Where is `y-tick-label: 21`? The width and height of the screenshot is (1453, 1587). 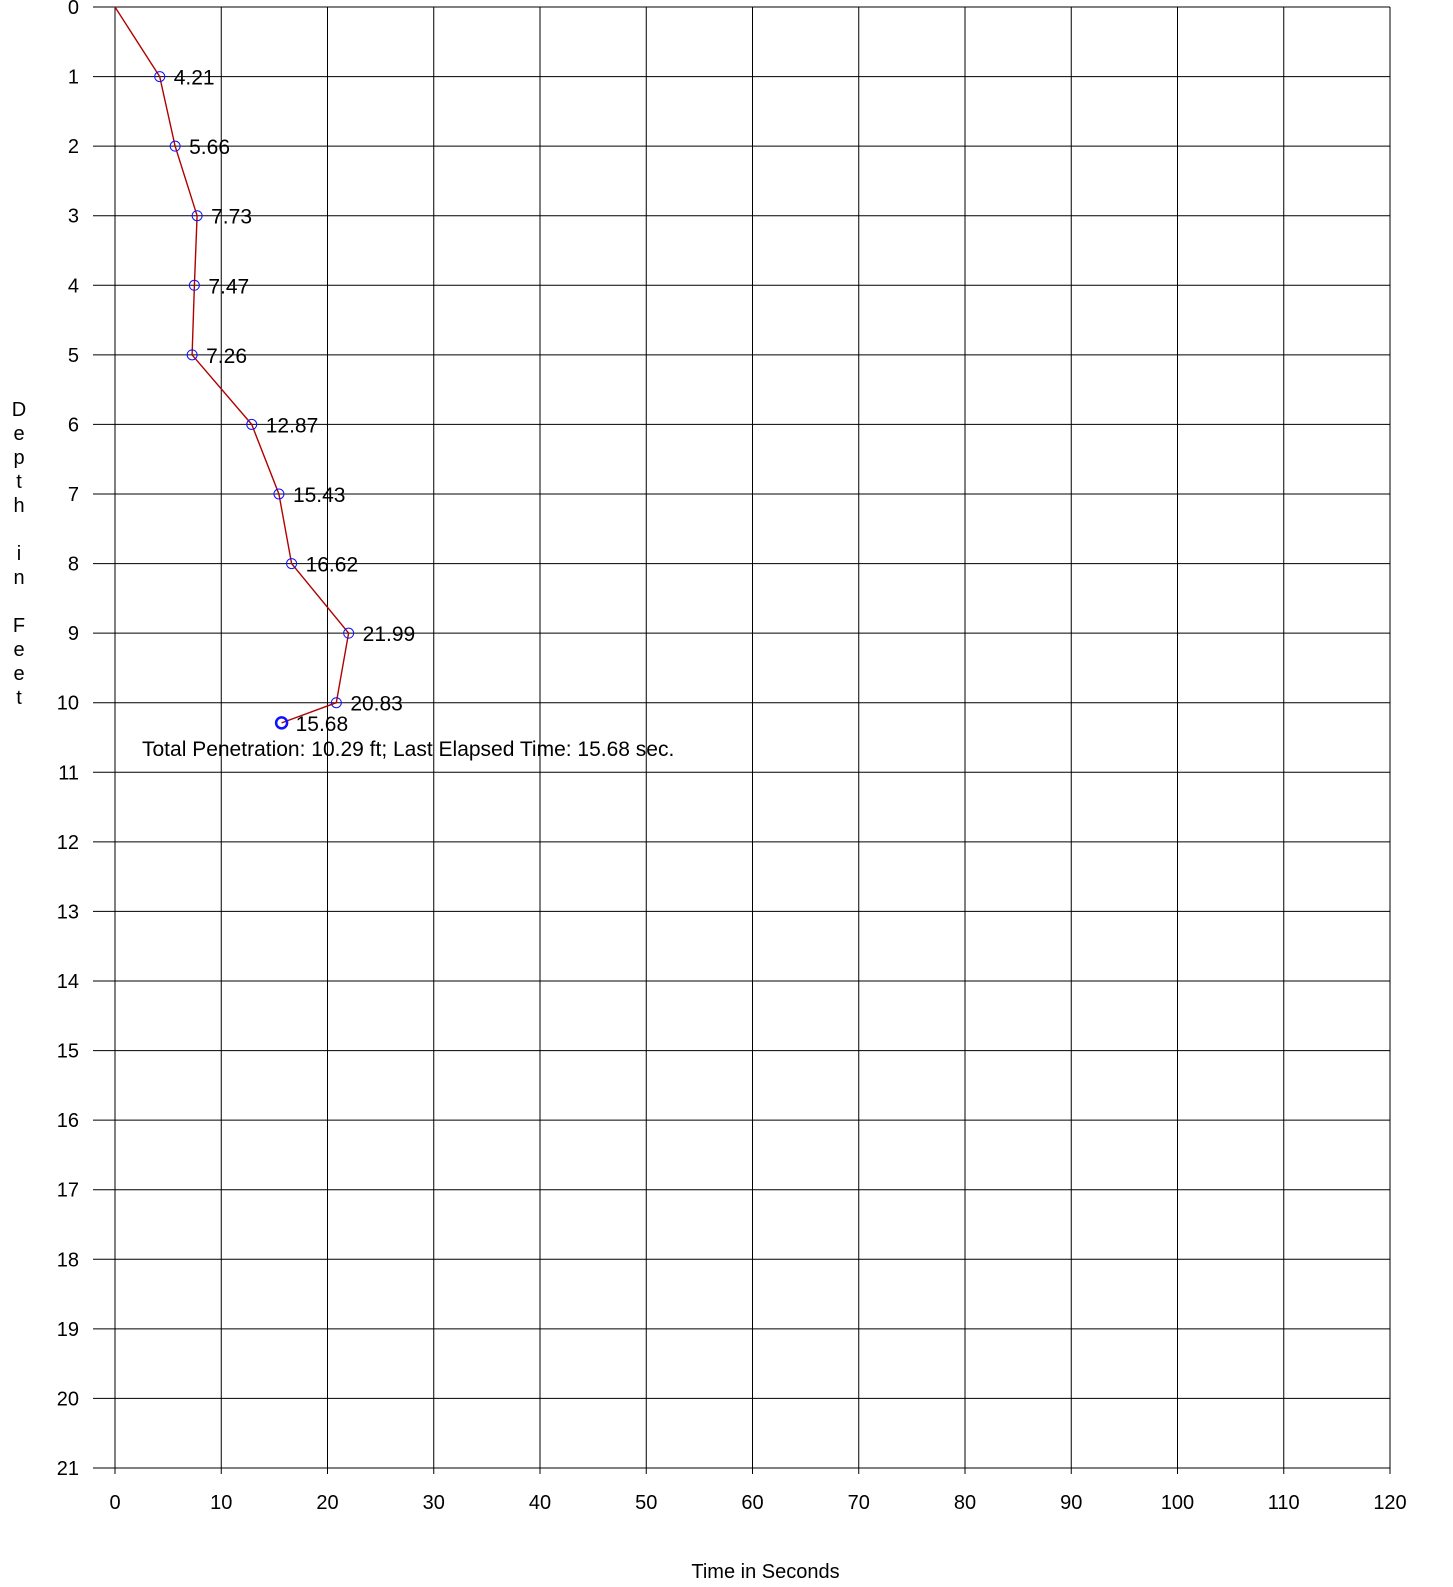
y-tick-label: 21 is located at coordinates (68, 1469).